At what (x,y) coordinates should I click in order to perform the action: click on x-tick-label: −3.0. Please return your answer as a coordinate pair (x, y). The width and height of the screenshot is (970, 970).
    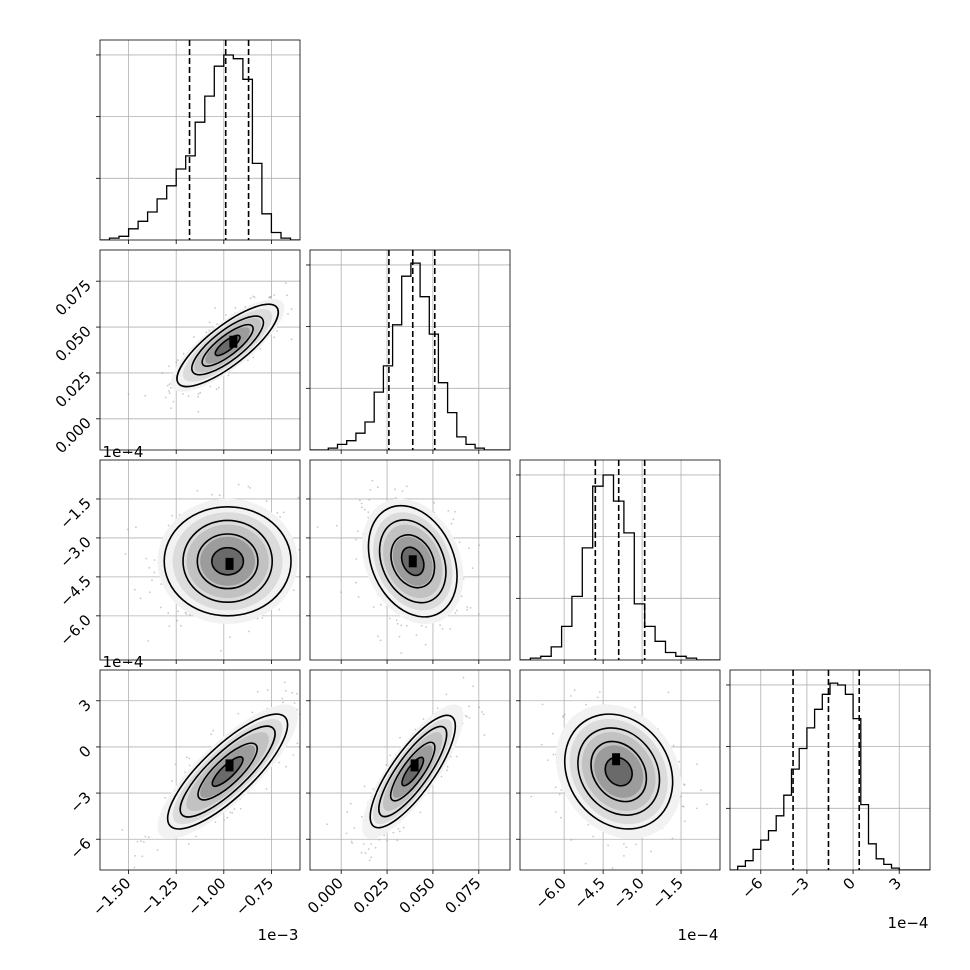
    Looking at the image, I should click on (628, 893).